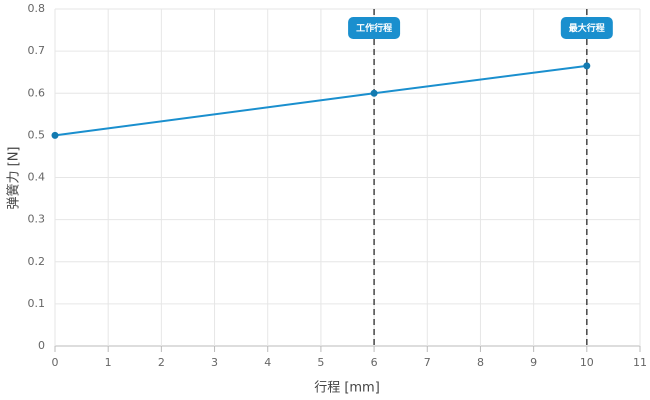 The height and width of the screenshot is (400, 650). Describe the element at coordinates (533, 362) in the screenshot. I see `x-tick-label: 9` at that location.